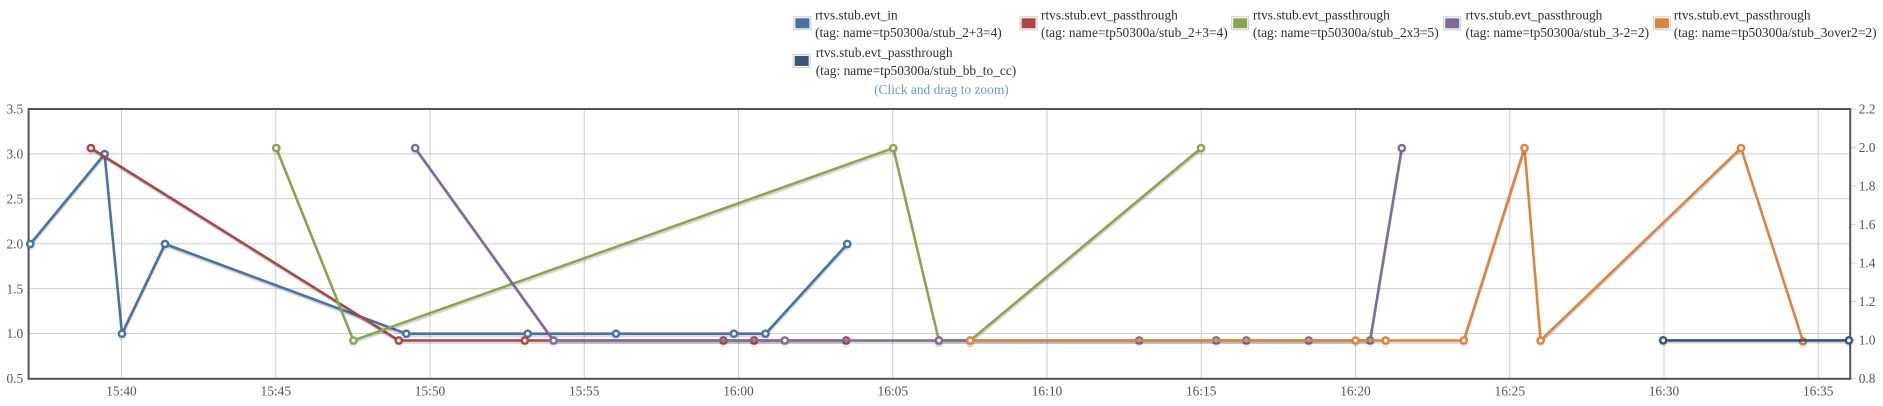 The image size is (1883, 406). I want to click on svg-text: 16:35, so click(1818, 390).